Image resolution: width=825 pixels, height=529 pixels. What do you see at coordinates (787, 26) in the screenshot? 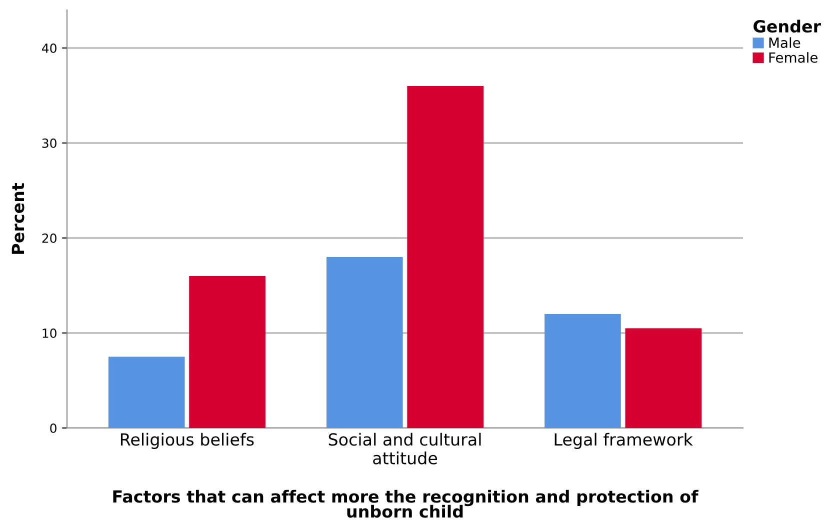
I see `legend-title: Gender` at bounding box center [787, 26].